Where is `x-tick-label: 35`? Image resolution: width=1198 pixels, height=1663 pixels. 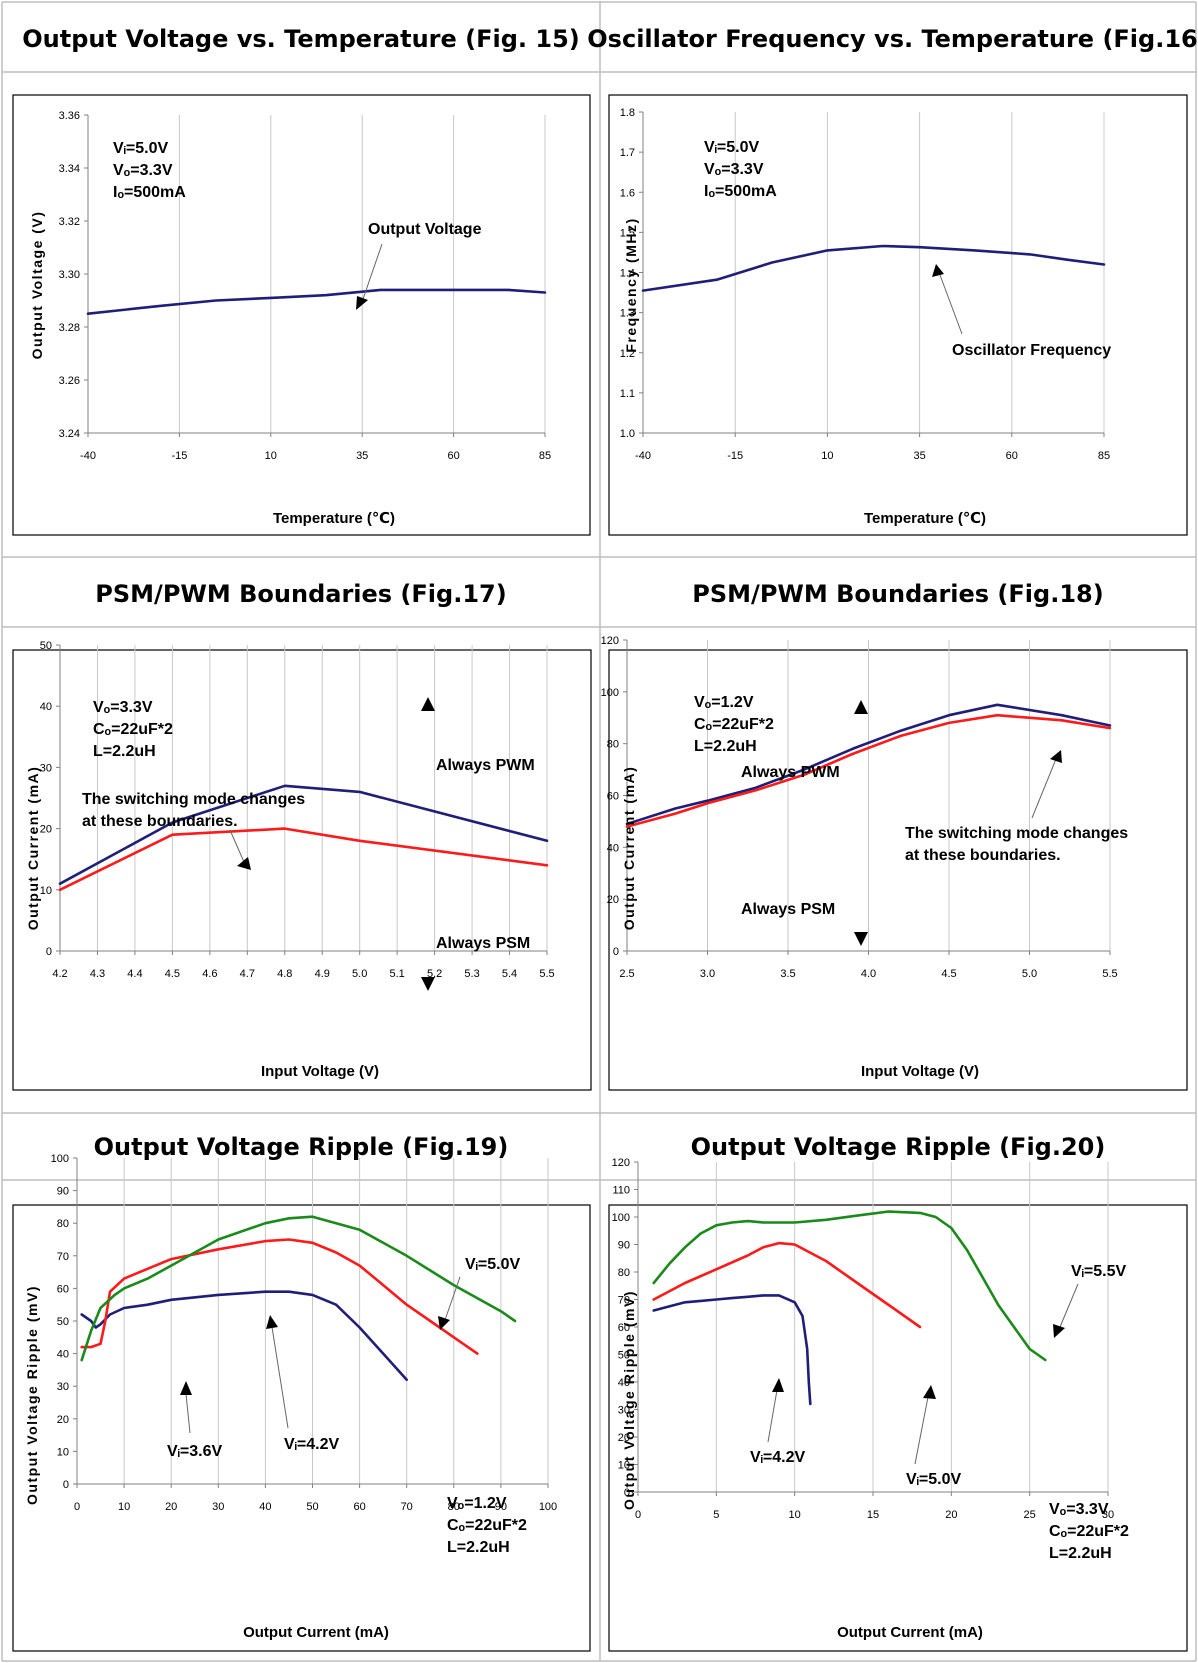 x-tick-label: 35 is located at coordinates (919, 456).